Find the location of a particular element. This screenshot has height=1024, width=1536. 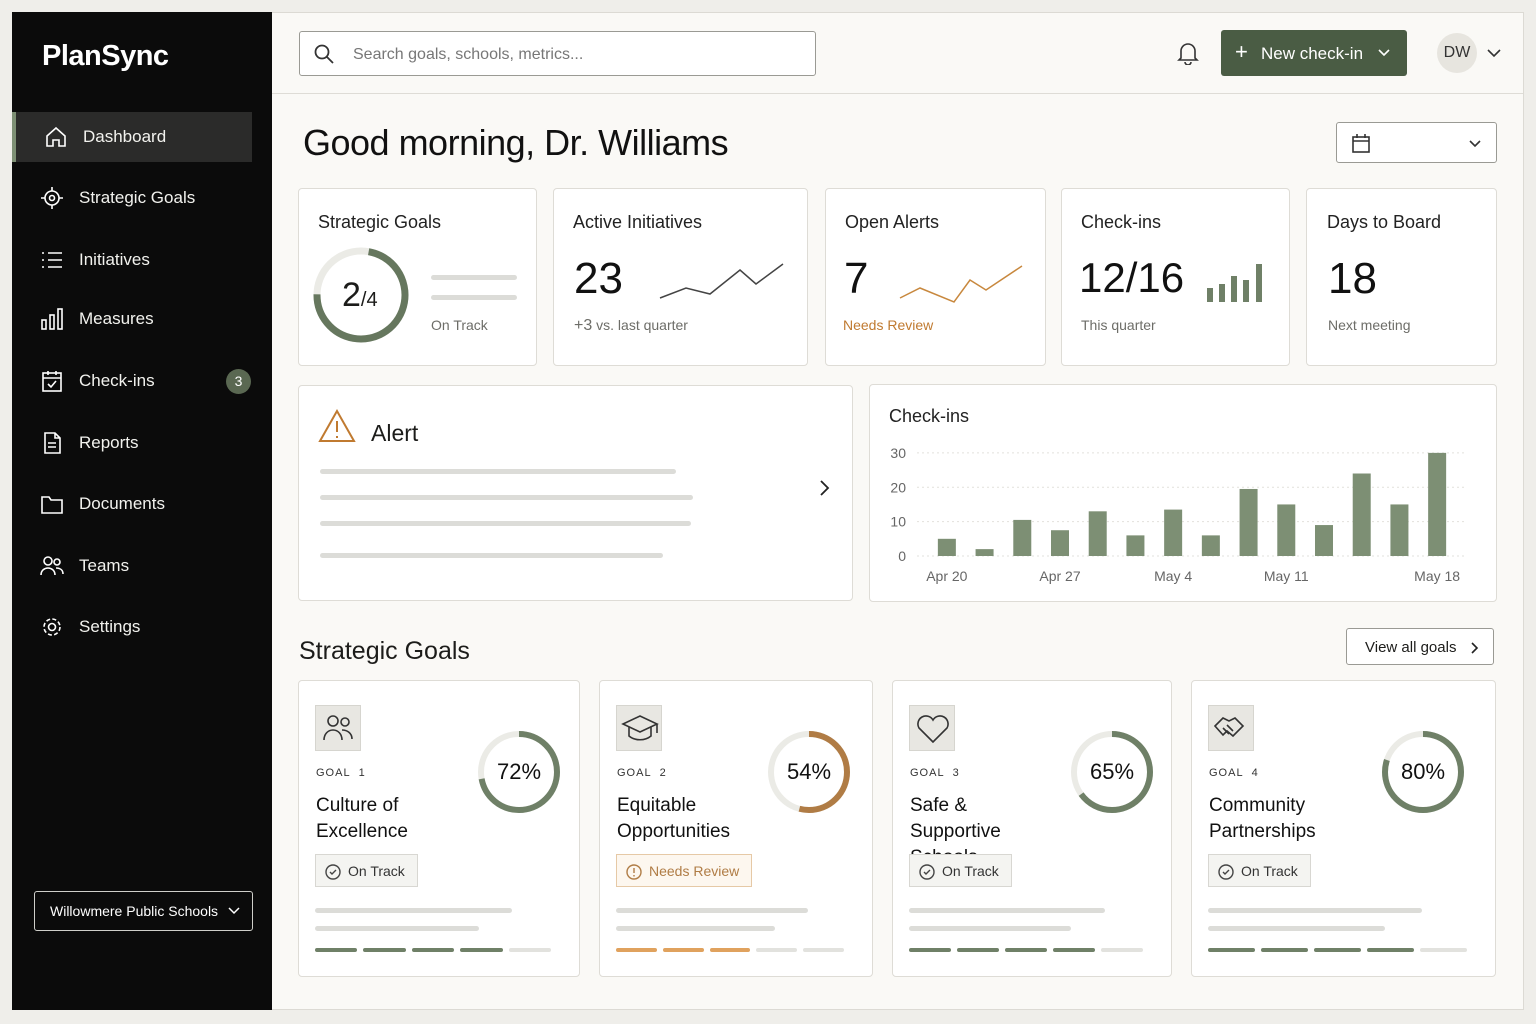

x-tick-label: May 4 is located at coordinates (1173, 576).